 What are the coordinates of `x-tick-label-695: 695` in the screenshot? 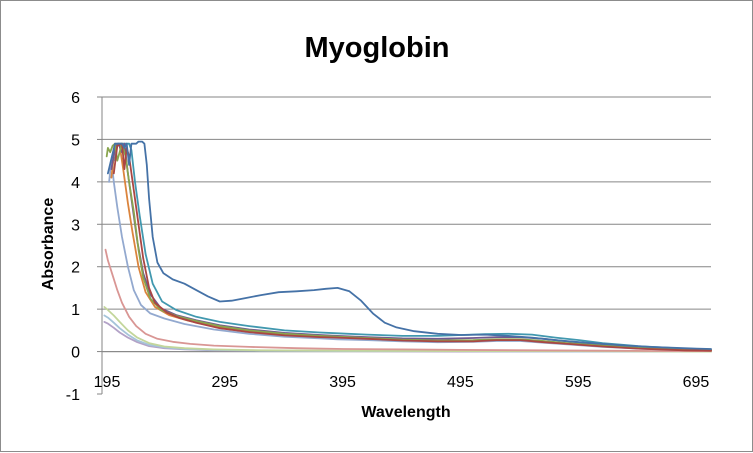 It's located at (696, 382).